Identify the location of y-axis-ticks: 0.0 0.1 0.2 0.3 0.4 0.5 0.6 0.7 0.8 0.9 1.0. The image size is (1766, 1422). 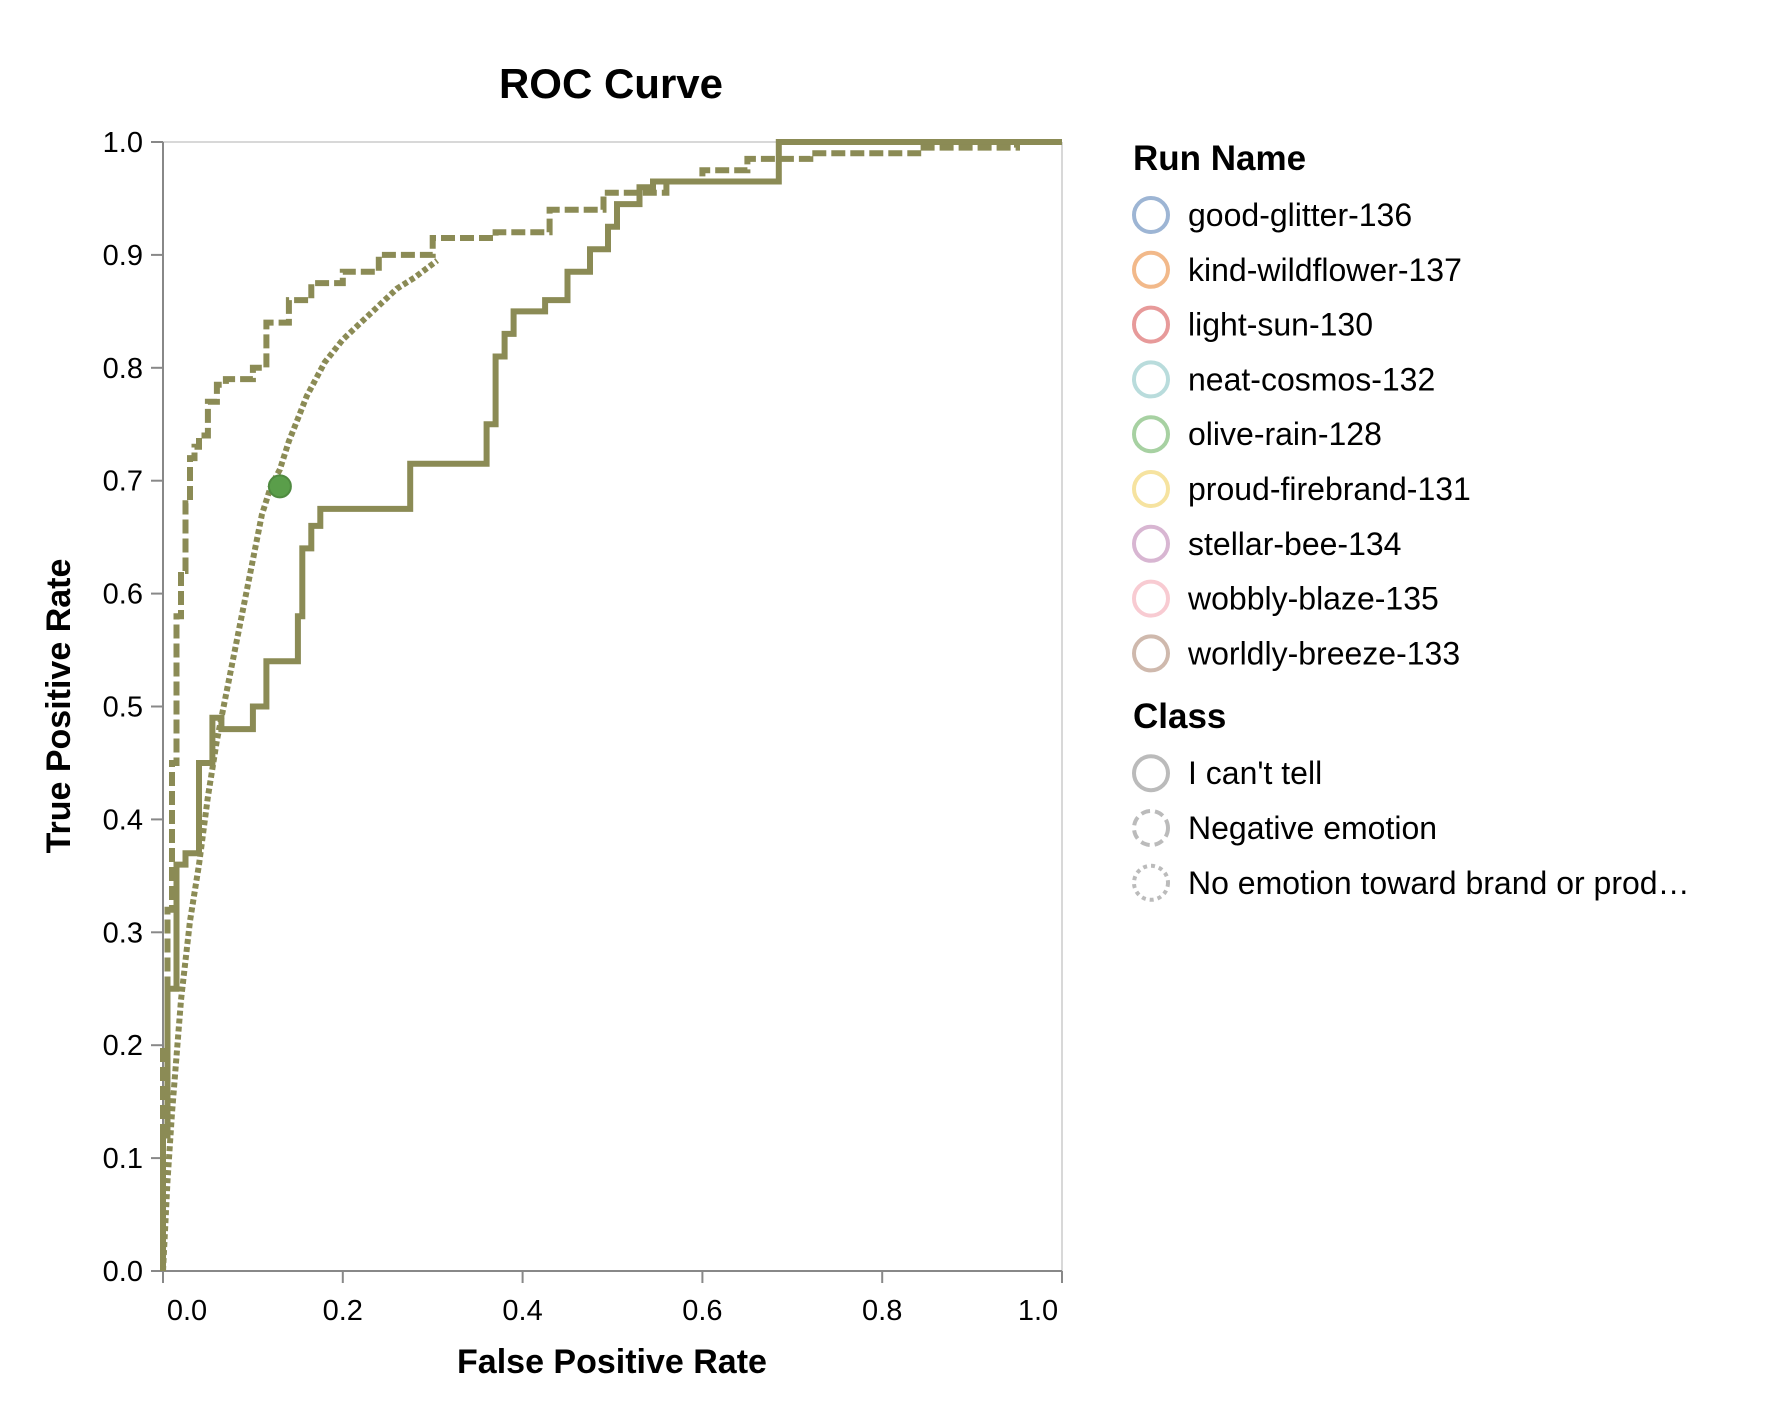
(133, 707).